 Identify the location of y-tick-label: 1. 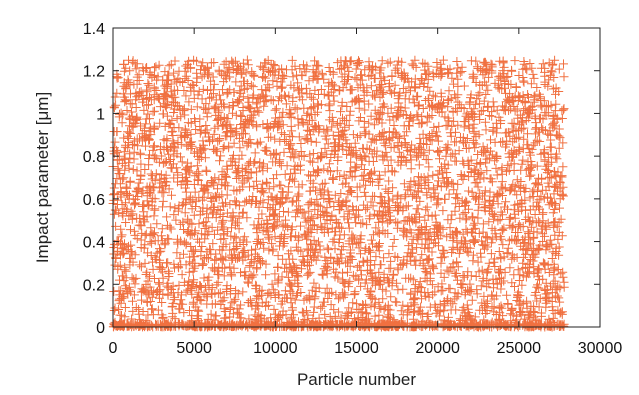
(100, 114).